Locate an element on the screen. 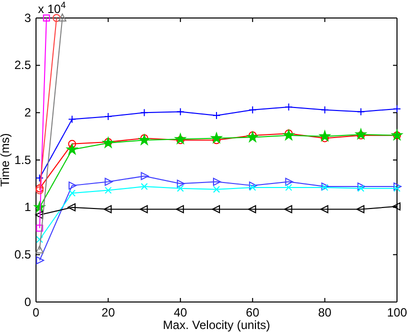 Image resolution: width=407 pixels, height=332 pixels. x-tick-label: 40 is located at coordinates (181, 313).